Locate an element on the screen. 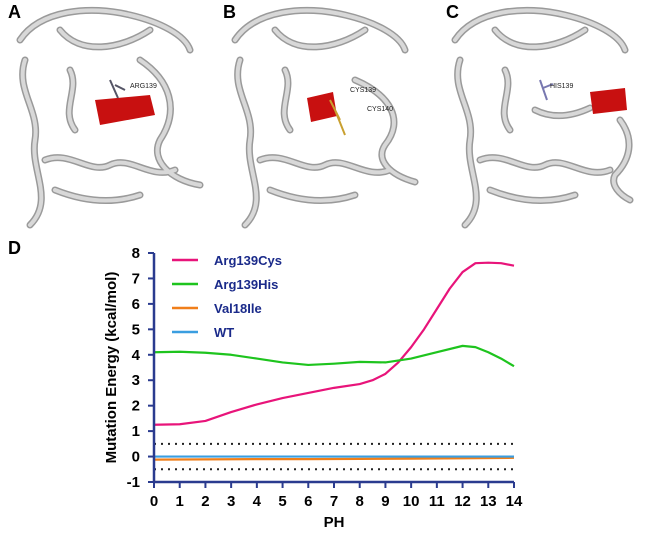 This screenshot has width=650, height=534. y-tick-label: 7 is located at coordinates (136, 278).